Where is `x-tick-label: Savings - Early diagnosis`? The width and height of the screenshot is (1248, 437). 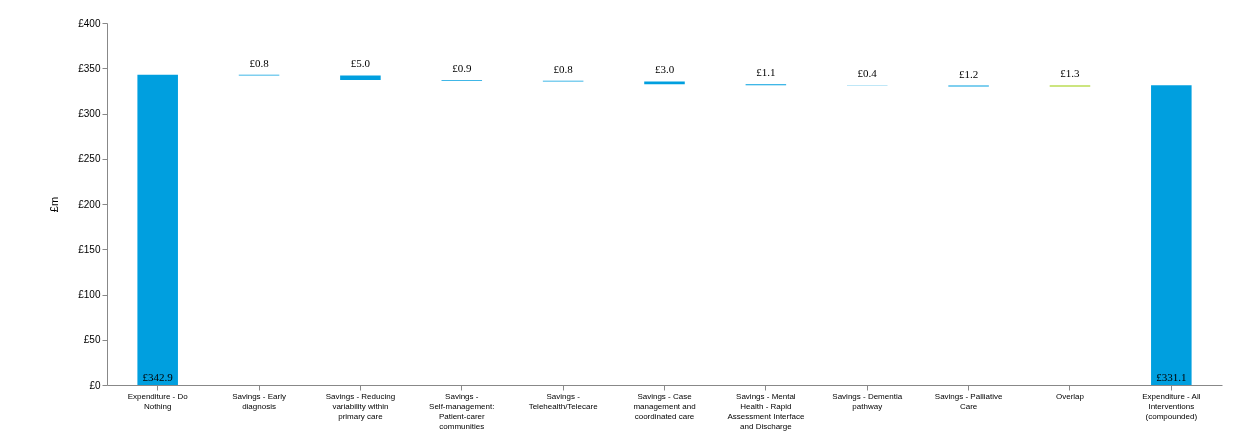
x-tick-label: Savings - Early diagnosis is located at coordinates (259, 401).